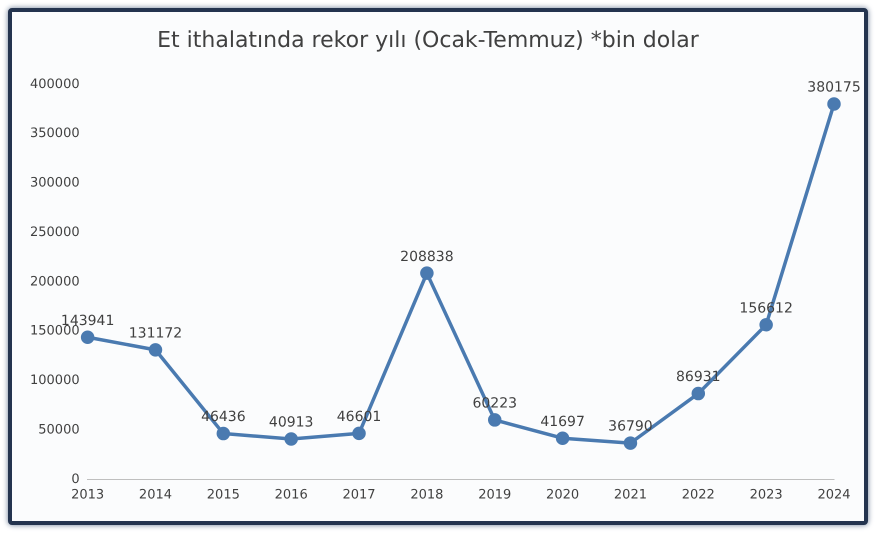 This screenshot has width=884, height=541. I want to click on y-tick-label: 350000, so click(55, 134).